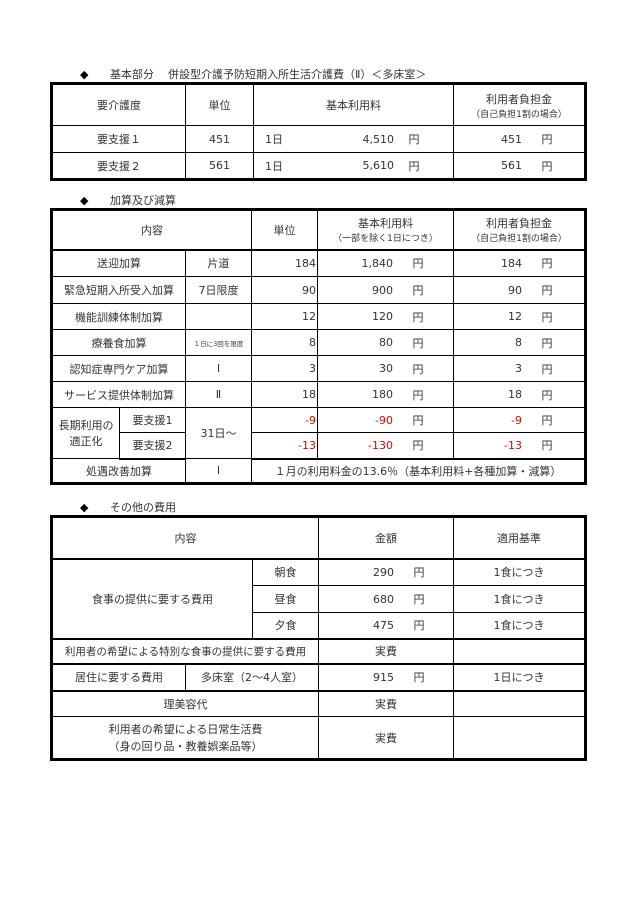 This screenshot has width=636, height=898. What do you see at coordinates (152, 599) in the screenshot?
I see `meals-label: 食事の提供に要する費用` at bounding box center [152, 599].